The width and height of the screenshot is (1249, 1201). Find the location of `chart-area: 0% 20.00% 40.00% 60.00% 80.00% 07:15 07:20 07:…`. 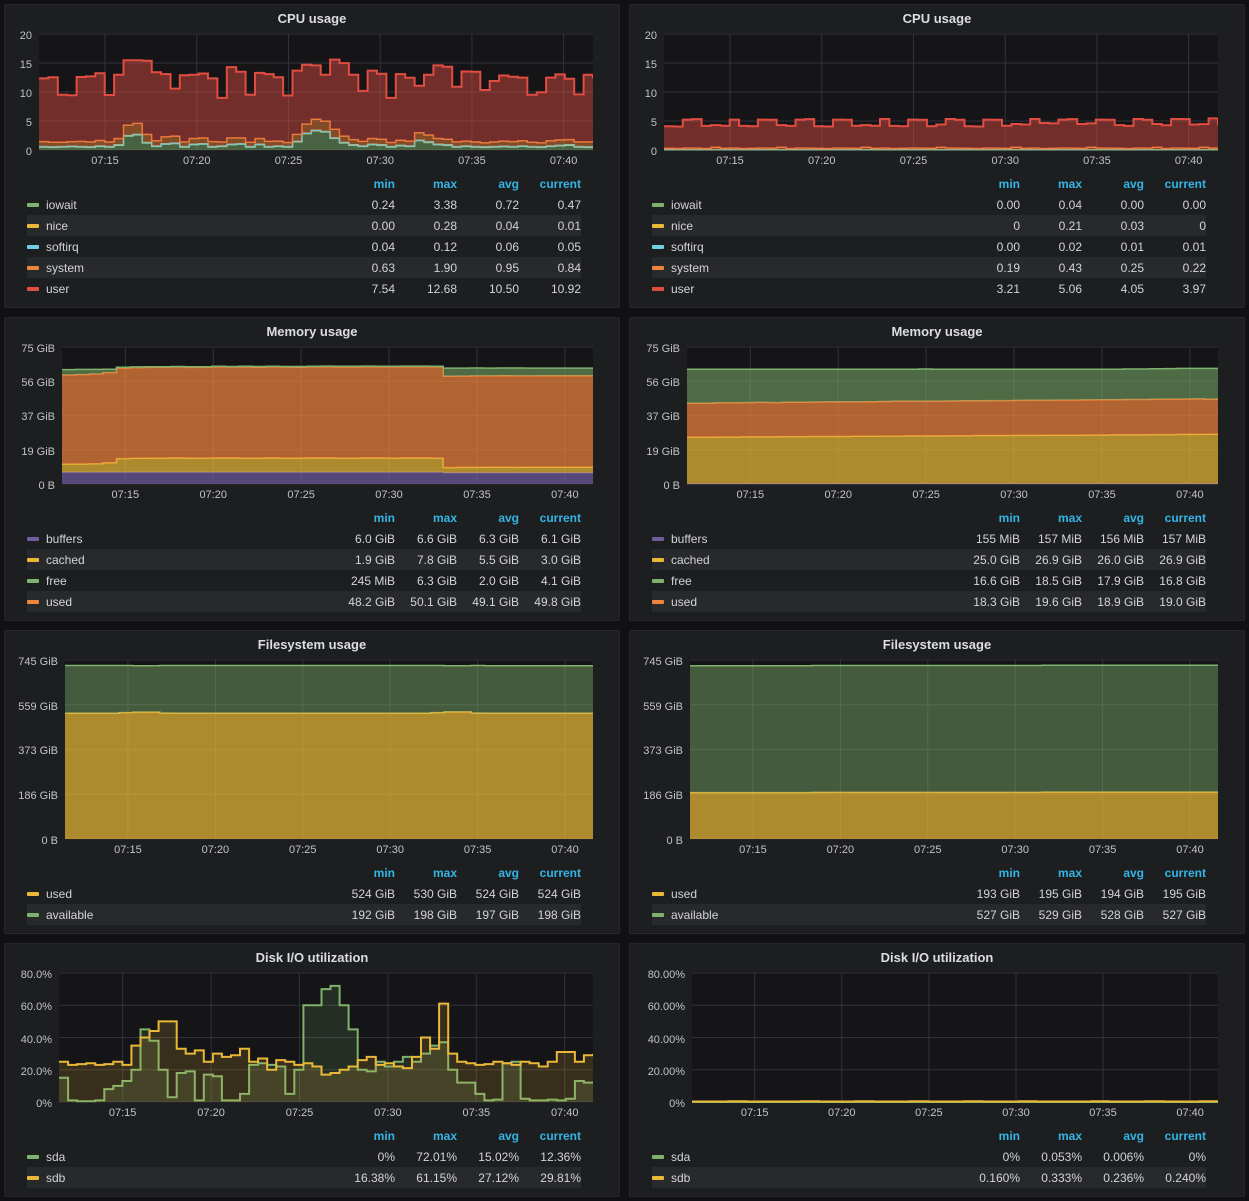

chart-area: 0% 20.00% 40.00% 60.00% 80.00% 07:15 07:20 07:… is located at coordinates (937, 1045).